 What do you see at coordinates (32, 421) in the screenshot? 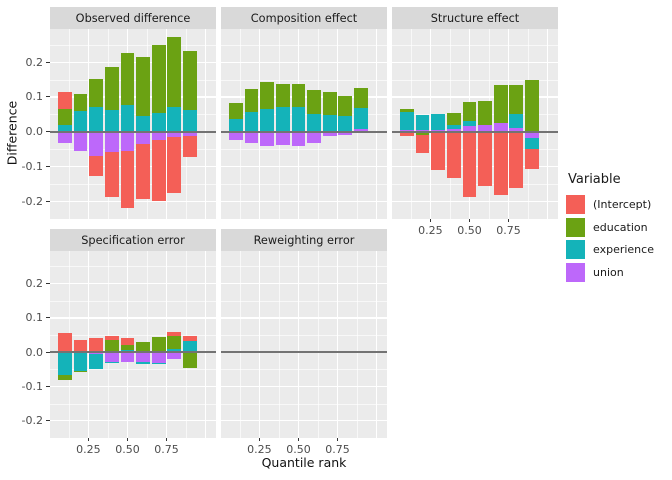
I see `y-tick-label: -0.2` at bounding box center [32, 421].